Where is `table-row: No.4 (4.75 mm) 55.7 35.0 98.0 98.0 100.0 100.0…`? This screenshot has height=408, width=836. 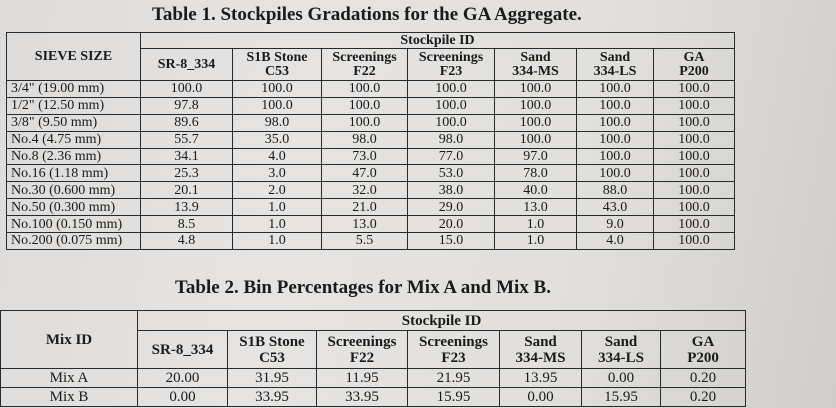
table-row: No.4 (4.75 mm) 55.7 35.0 98.0 98.0 100.0 100.0… is located at coordinates (371, 139).